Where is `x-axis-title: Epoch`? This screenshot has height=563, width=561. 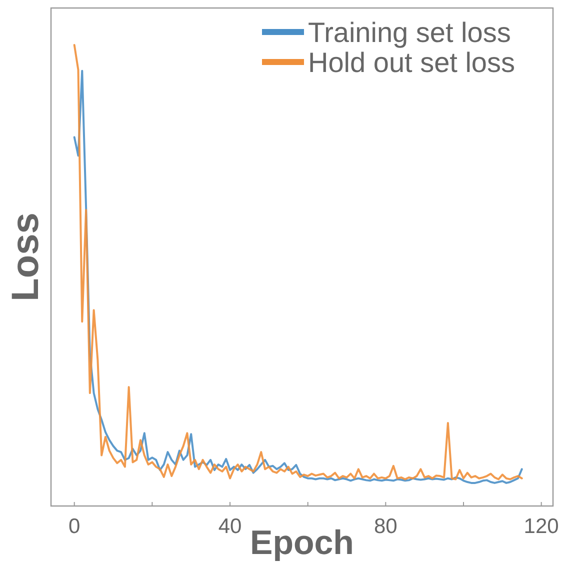
x-axis-title: Epoch is located at coordinates (302, 543).